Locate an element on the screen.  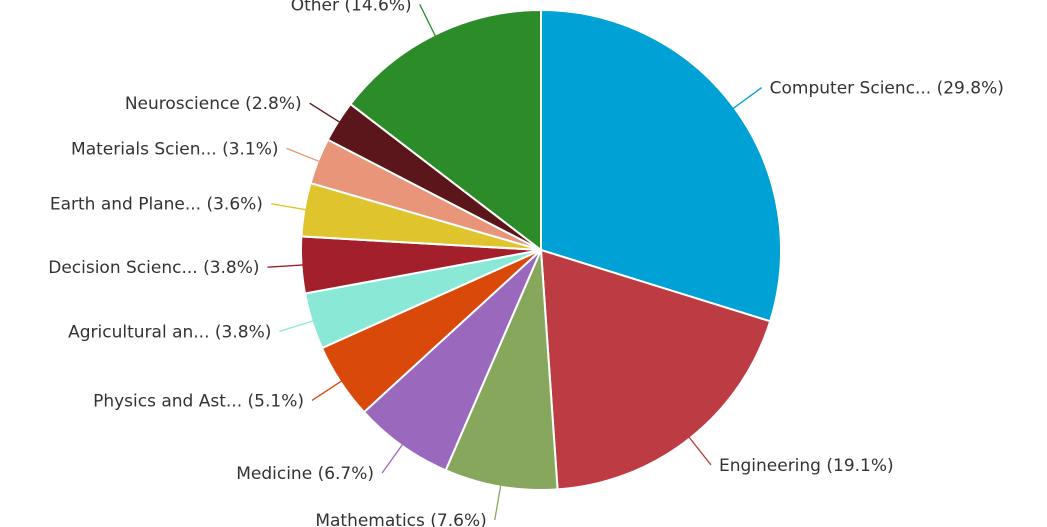
slice-label-4: Medicine (6.7%) is located at coordinates (305, 474).